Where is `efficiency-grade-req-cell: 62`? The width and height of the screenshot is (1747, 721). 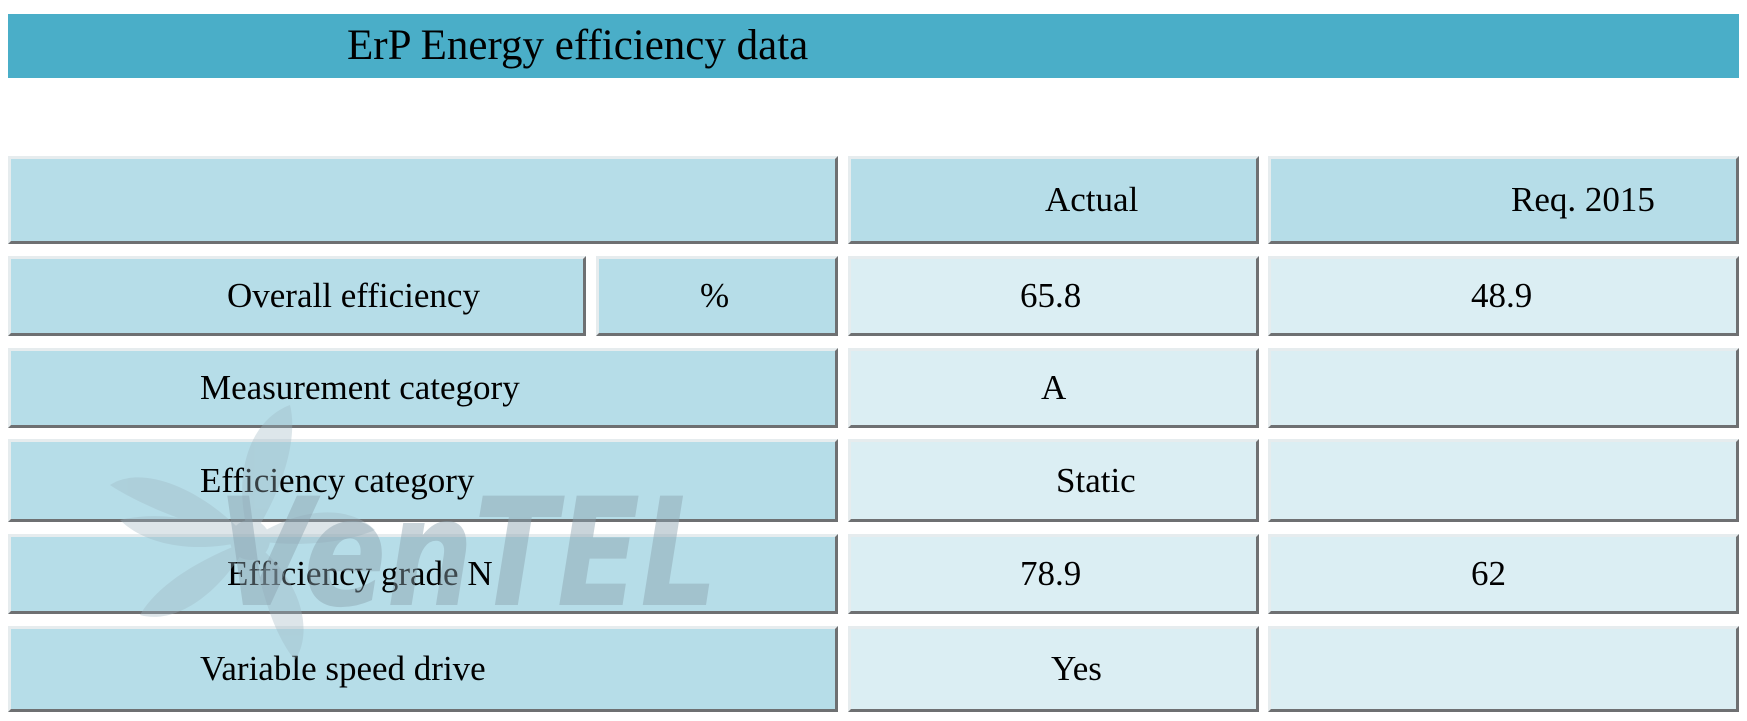
efficiency-grade-req-cell: 62 is located at coordinates (1503, 574).